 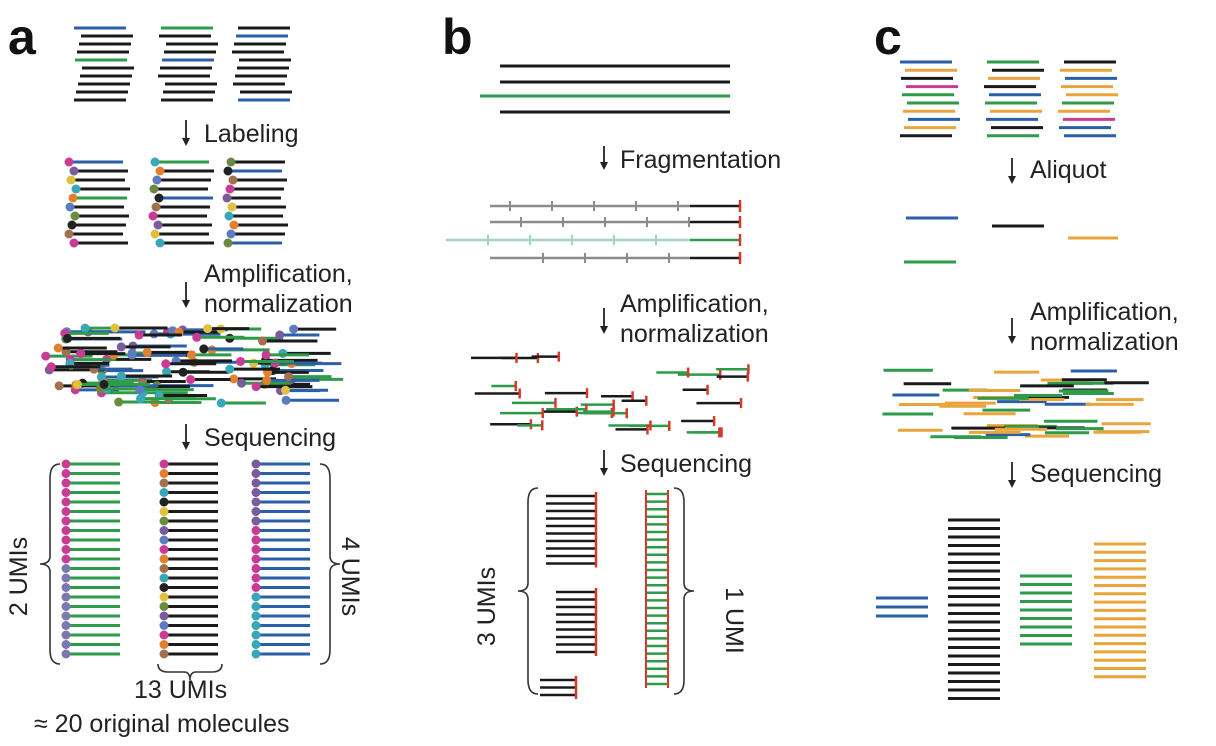 What do you see at coordinates (733, 620) in the screenshot?
I see `panel-b-right-umi-count: 1 UMI` at bounding box center [733, 620].